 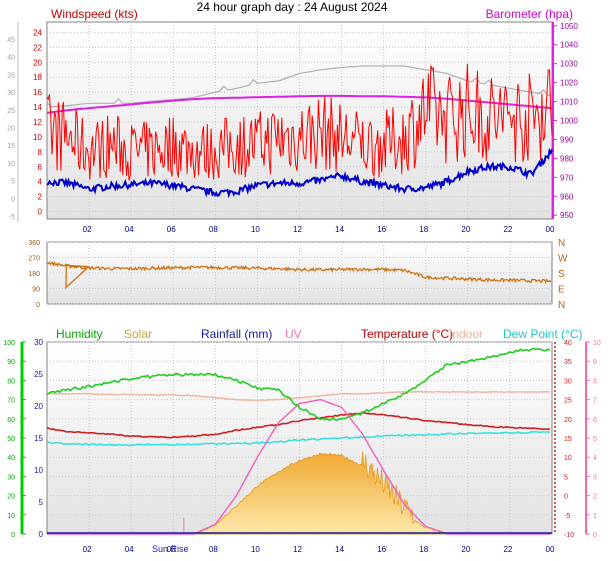 What do you see at coordinates (34, 274) in the screenshot?
I see `direction-tick-label: 180` at bounding box center [34, 274].